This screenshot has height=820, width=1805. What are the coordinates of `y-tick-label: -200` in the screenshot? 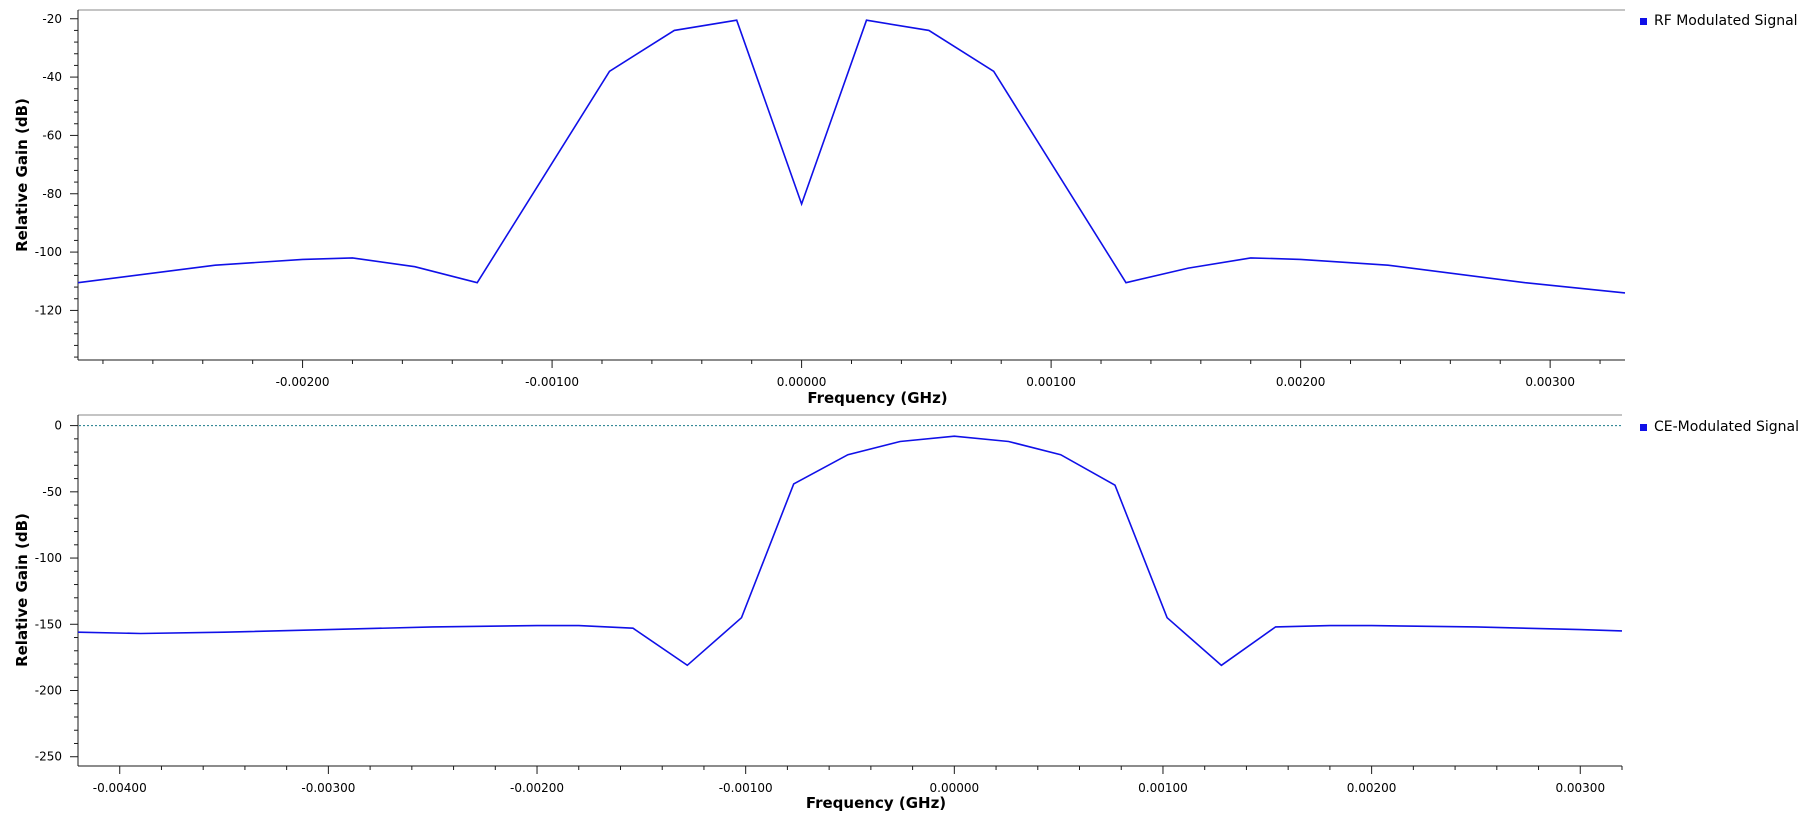 It's located at (48, 691).